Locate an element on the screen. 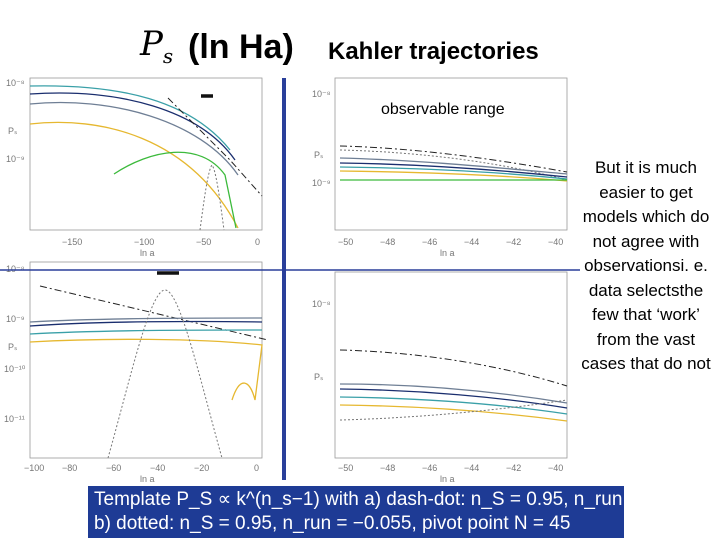  x-tick: −60 is located at coordinates (113, 468).